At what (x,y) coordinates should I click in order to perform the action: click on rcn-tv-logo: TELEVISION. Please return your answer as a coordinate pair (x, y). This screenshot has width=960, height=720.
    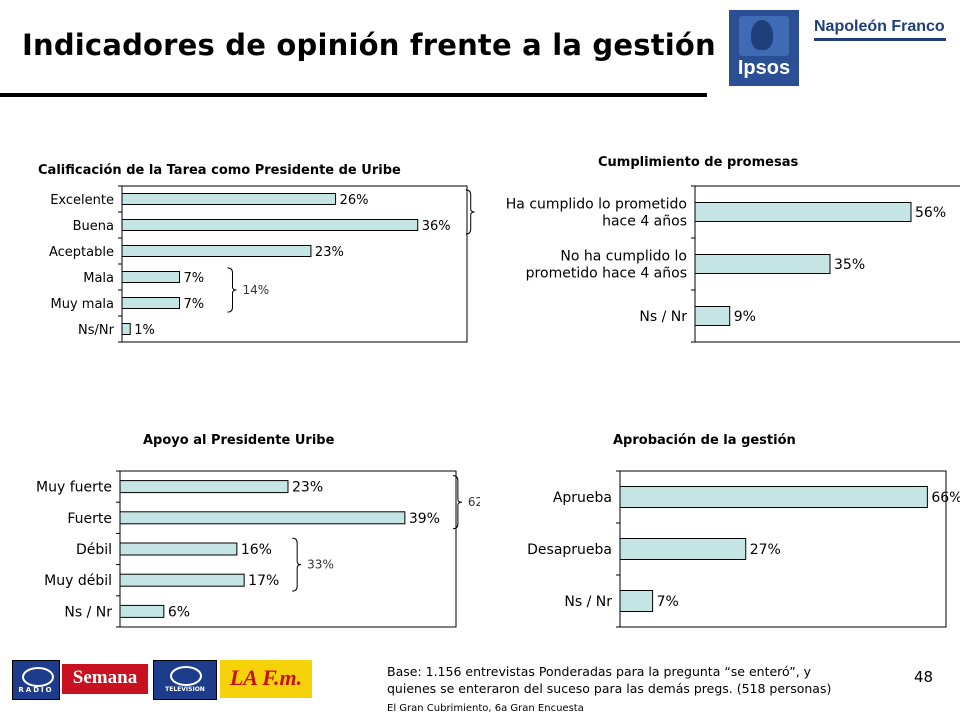
    Looking at the image, I should click on (185, 680).